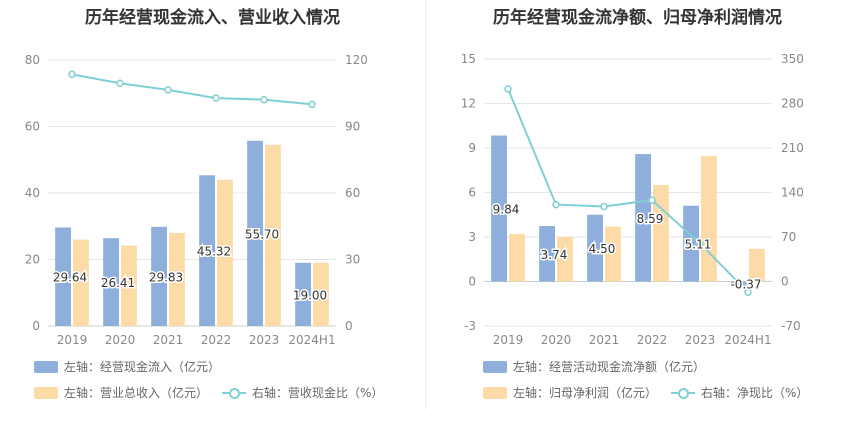  I want to click on bar-data-label: 29.64, so click(70, 278).